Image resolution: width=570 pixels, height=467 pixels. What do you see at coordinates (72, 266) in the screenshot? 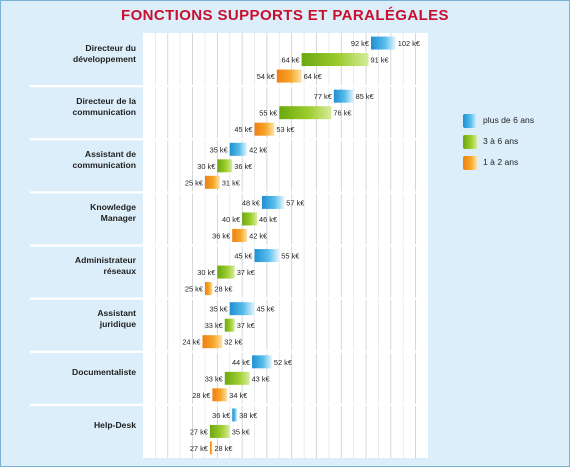
I see `category-label: Administrateur réseaux` at bounding box center [72, 266].